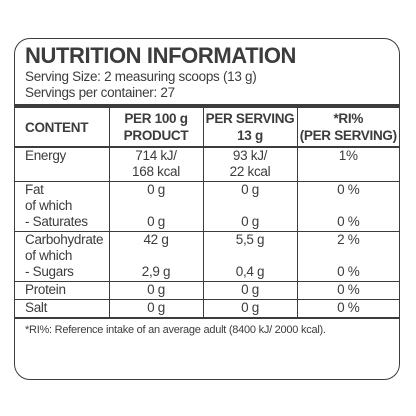  What do you see at coordinates (155, 223) in the screenshot?
I see `cell-saturates-per100: 0 g` at bounding box center [155, 223].